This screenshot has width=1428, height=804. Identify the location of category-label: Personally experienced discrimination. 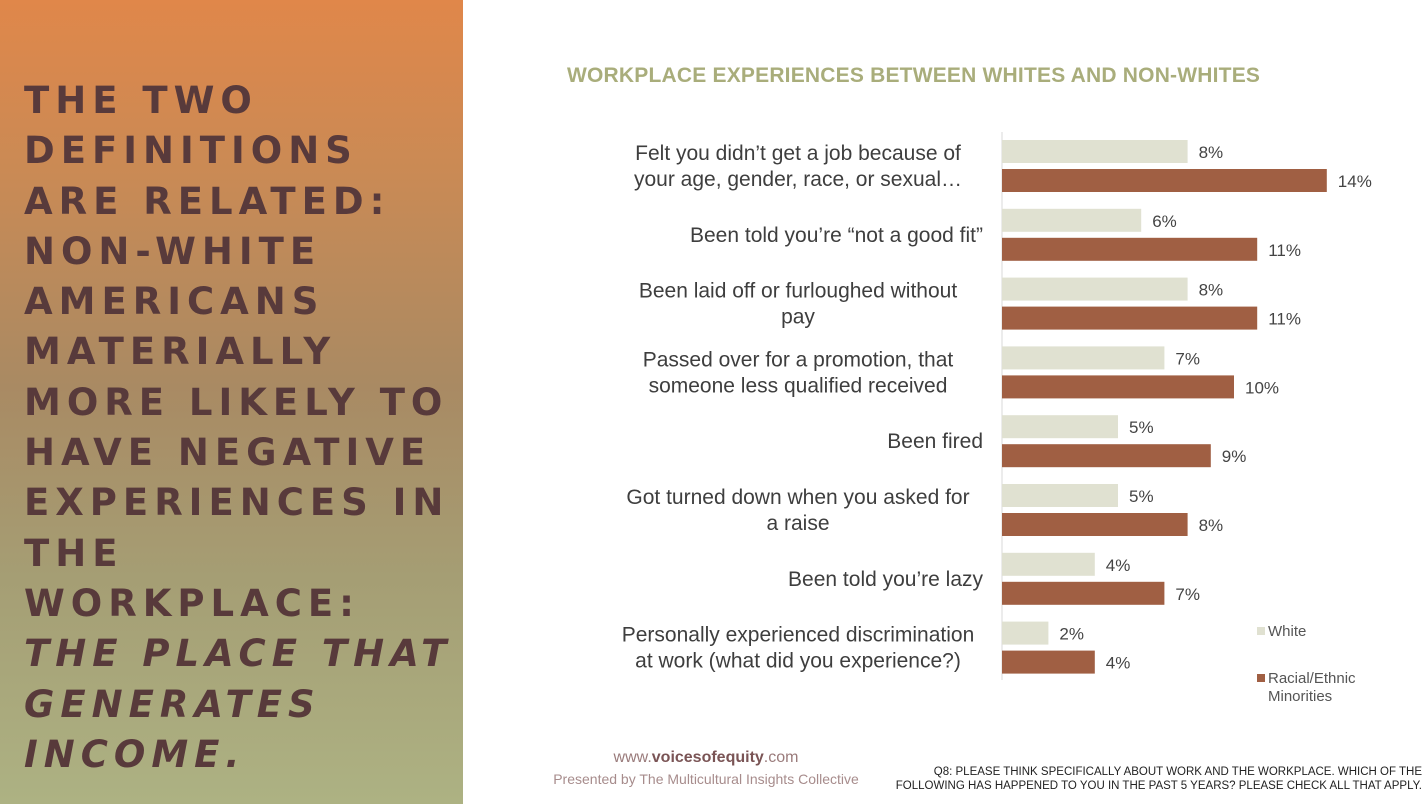
(798, 635).